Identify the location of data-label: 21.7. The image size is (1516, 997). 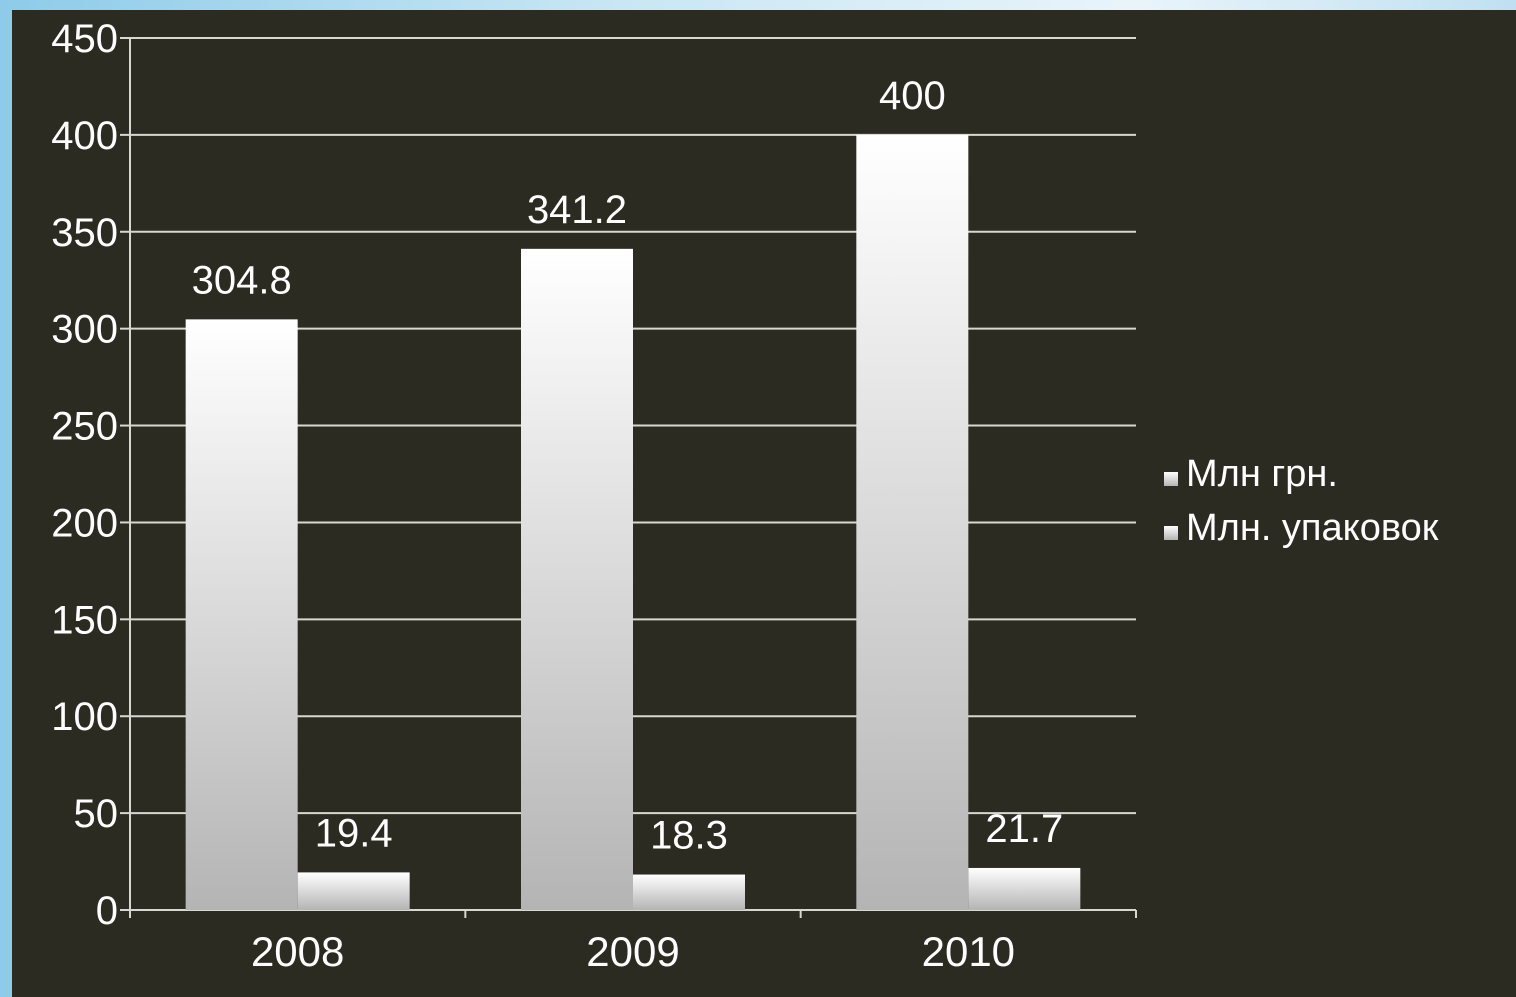
(1024, 829).